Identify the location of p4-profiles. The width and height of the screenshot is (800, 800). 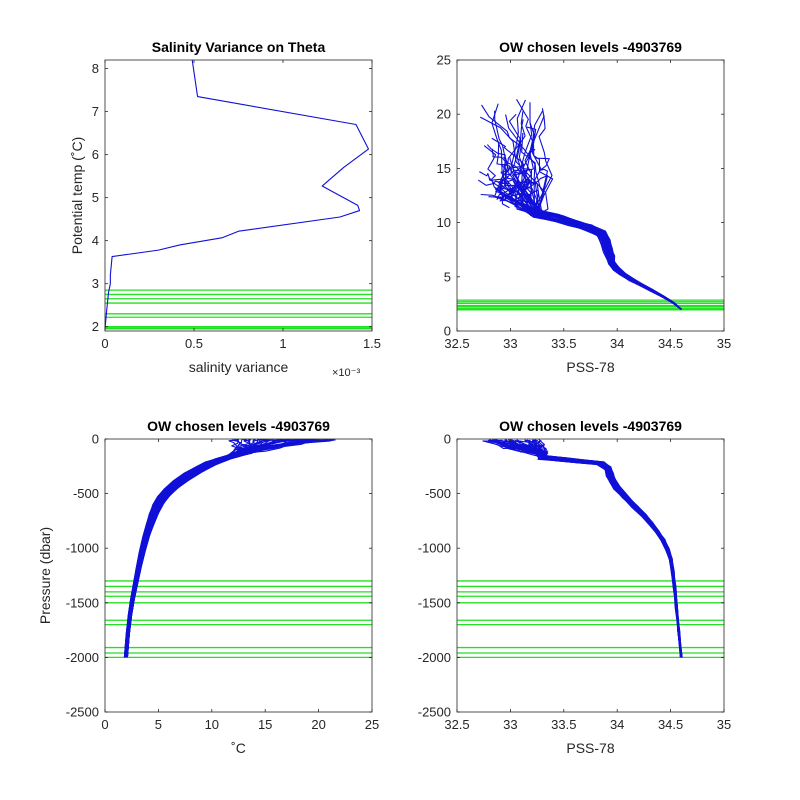
(590, 549).